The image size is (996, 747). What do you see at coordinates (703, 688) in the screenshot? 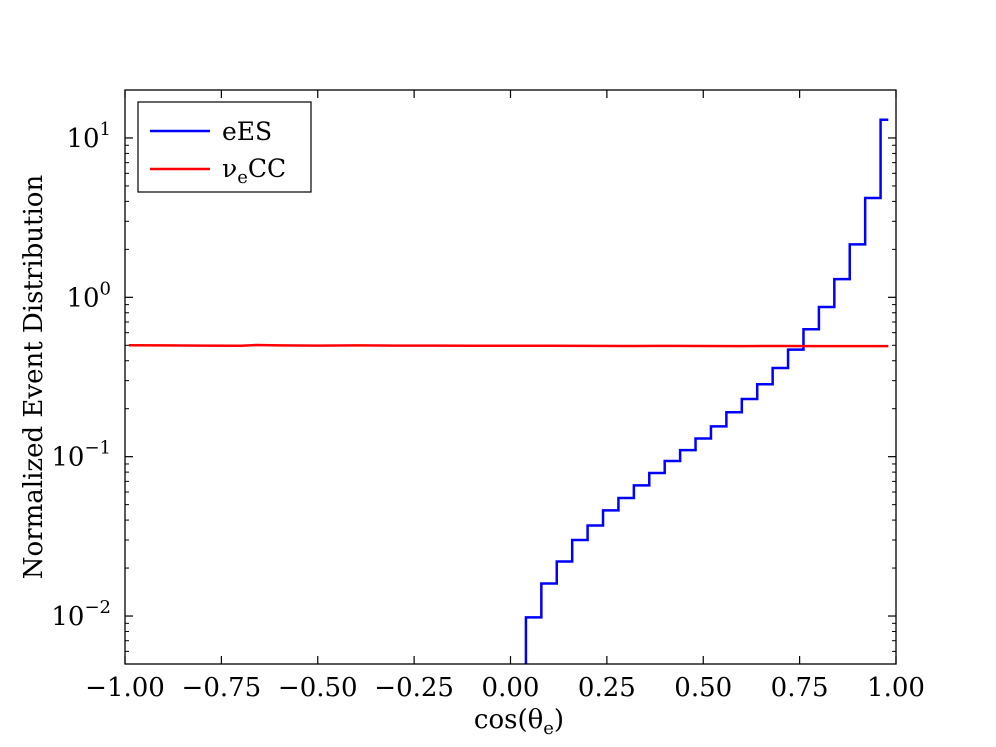
I see `x-tick-label: 0.50` at bounding box center [703, 688].